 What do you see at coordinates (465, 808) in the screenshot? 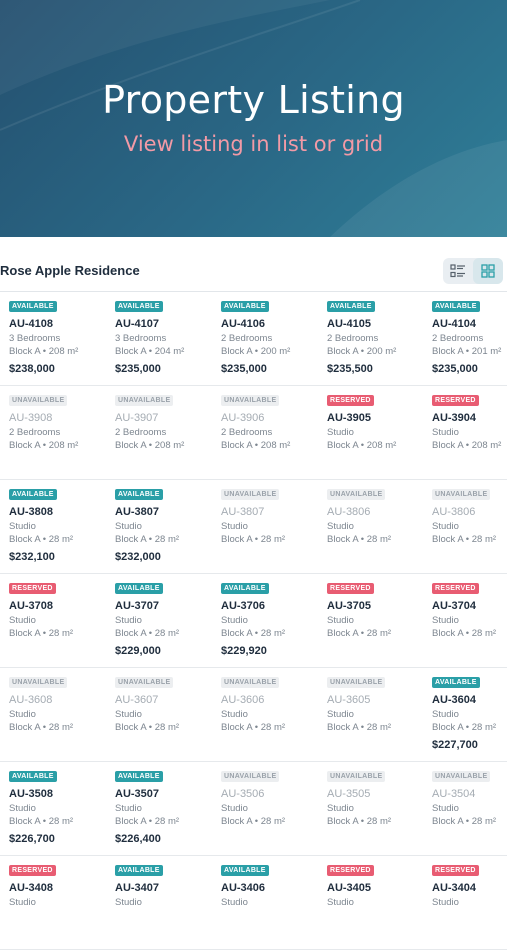
I see `unit-card: UNAVAILABLE AU-3504 Studio Block A • 28 m²` at bounding box center [465, 808].